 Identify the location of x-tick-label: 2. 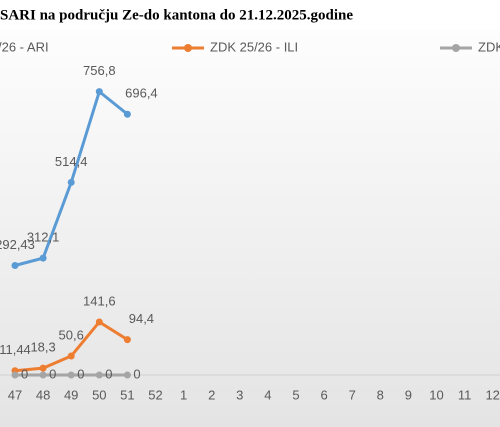
(211, 394).